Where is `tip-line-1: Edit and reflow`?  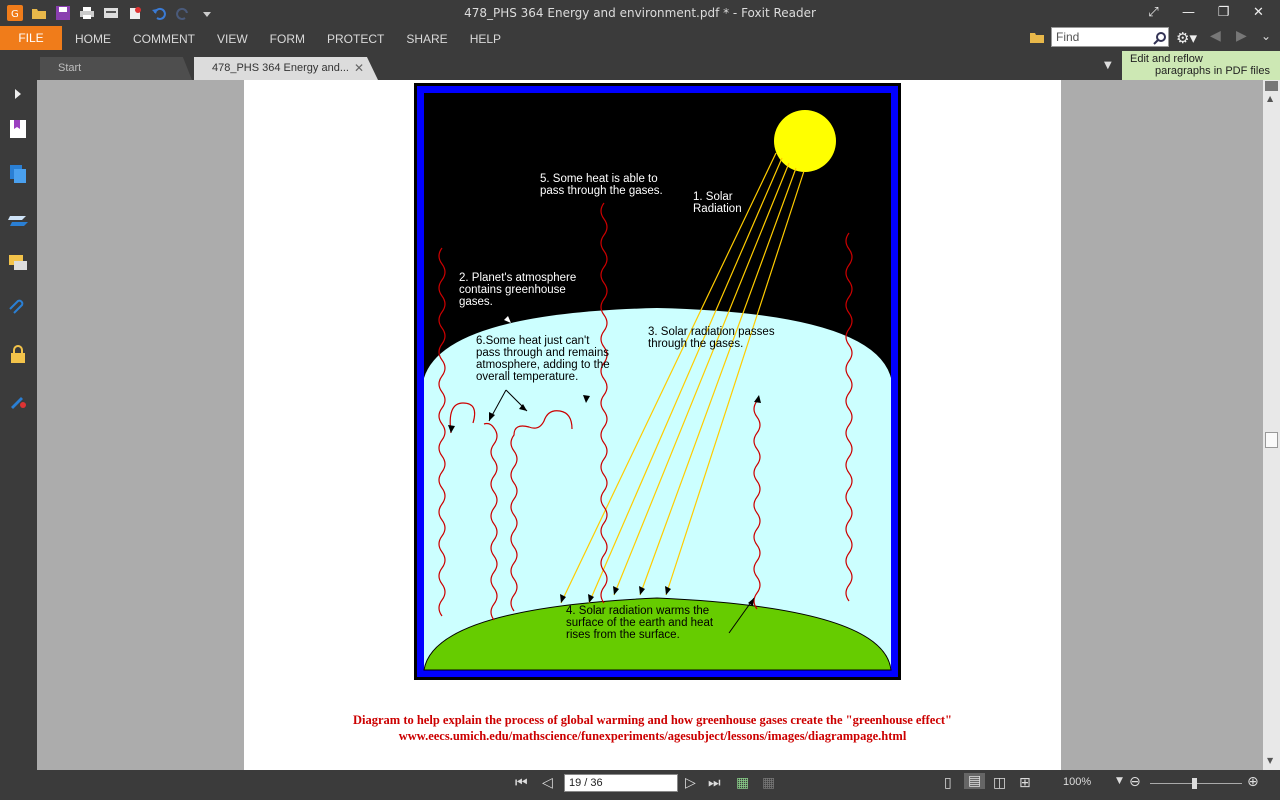 tip-line-1: Edit and reflow is located at coordinates (1166, 59).